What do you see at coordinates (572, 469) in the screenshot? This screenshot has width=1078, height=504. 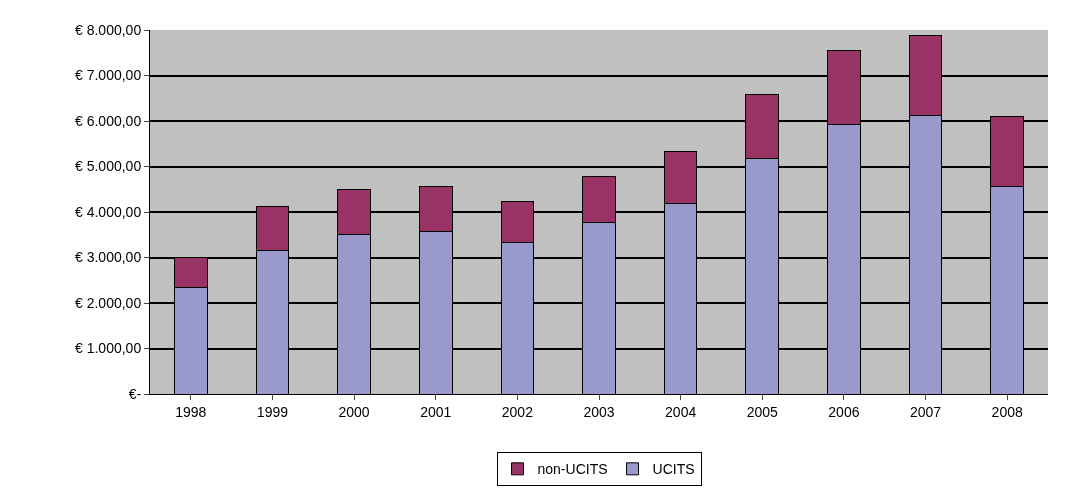 I see `legend-label: non-UCITS` at bounding box center [572, 469].